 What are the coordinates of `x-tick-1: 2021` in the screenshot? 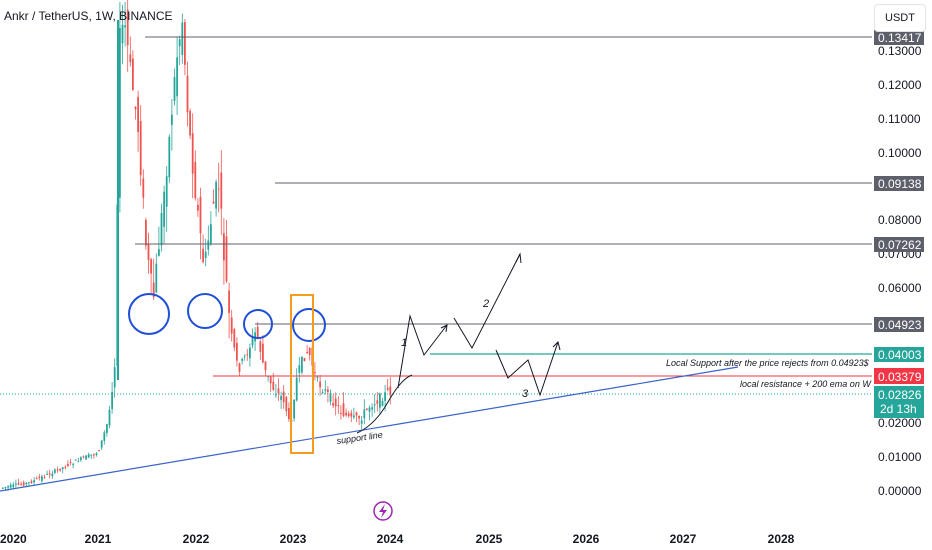 It's located at (98, 539).